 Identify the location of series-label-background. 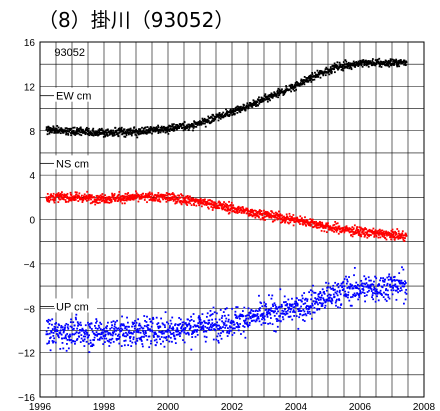
(76, 305).